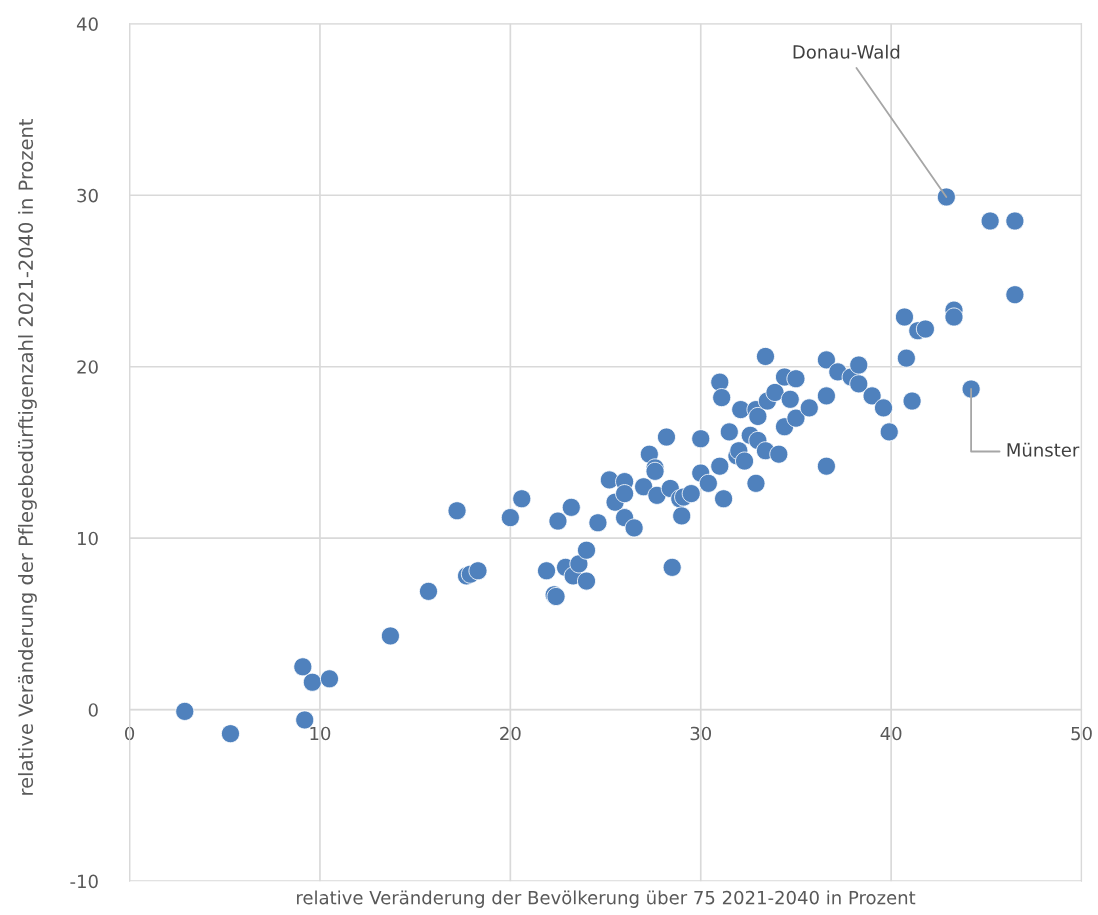 The height and width of the screenshot is (915, 1098). I want to click on x-tick-label: 50, so click(1081, 733).